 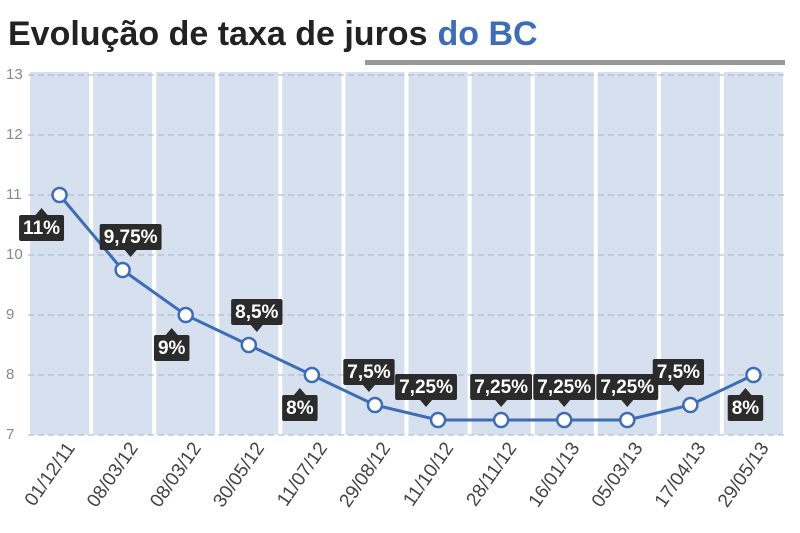 What do you see at coordinates (14, 74) in the screenshot?
I see `y-tick-label: 13` at bounding box center [14, 74].